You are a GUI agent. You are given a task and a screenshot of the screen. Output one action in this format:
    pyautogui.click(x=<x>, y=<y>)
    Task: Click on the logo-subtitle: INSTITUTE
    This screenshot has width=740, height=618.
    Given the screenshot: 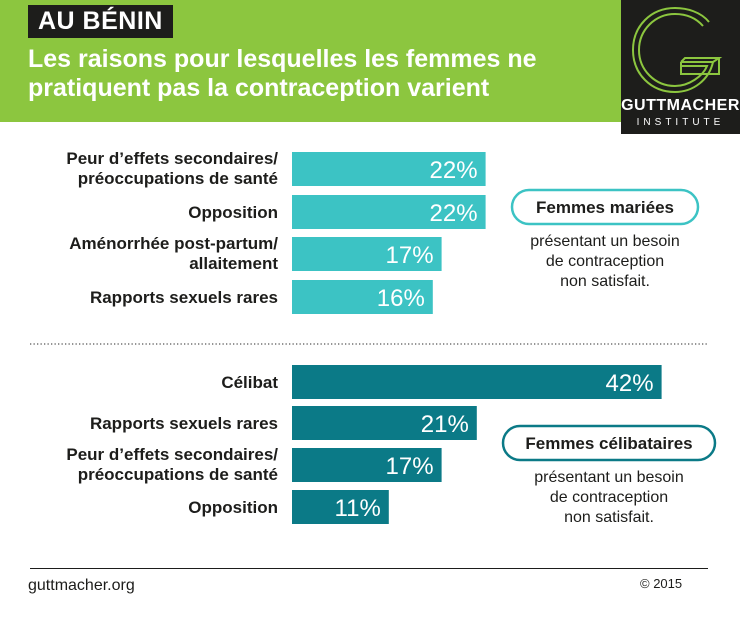 What is the action you would take?
    pyautogui.click(x=680, y=122)
    